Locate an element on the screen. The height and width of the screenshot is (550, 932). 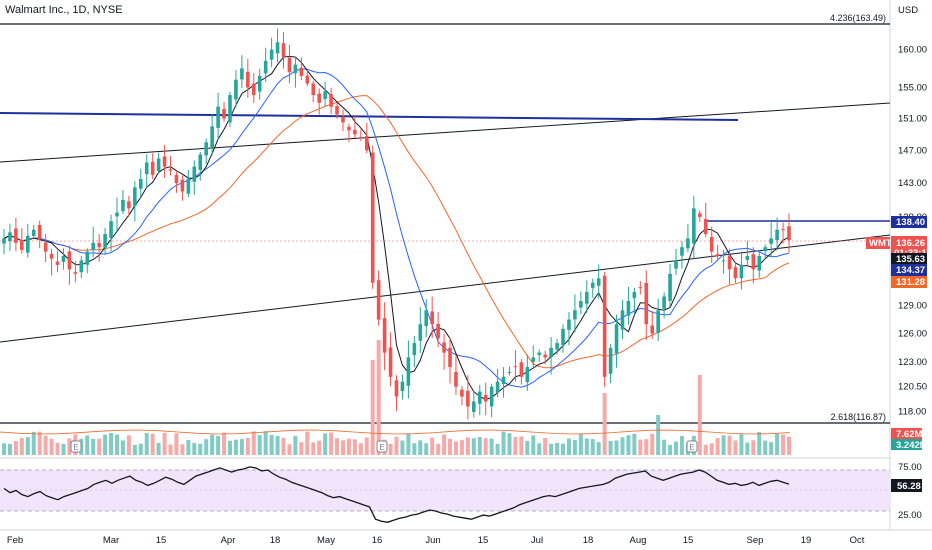
rsi-band is located at coordinates (445, 490).